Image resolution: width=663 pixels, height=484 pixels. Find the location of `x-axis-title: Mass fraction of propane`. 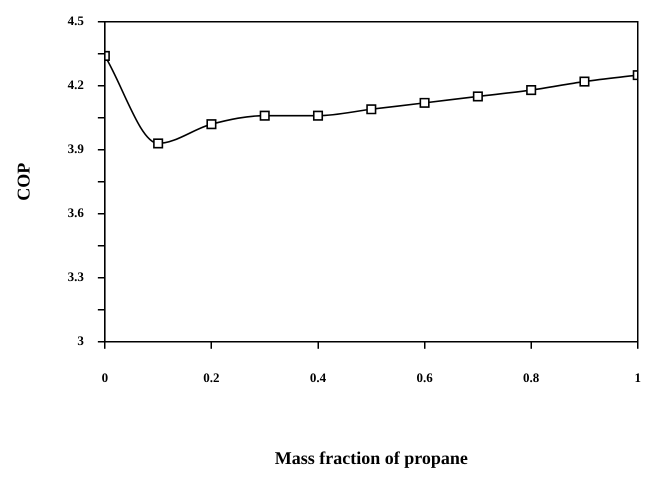

x-axis-title: Mass fraction of propane is located at coordinates (371, 458).